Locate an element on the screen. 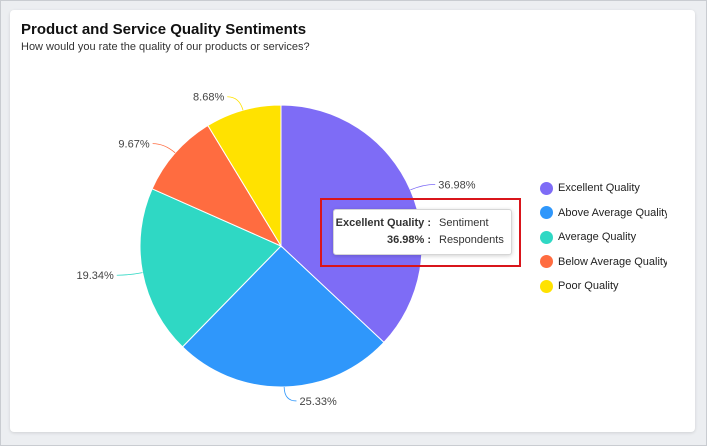  legend-item-excellent-quality: Excellent Quality is located at coordinates (603, 188).